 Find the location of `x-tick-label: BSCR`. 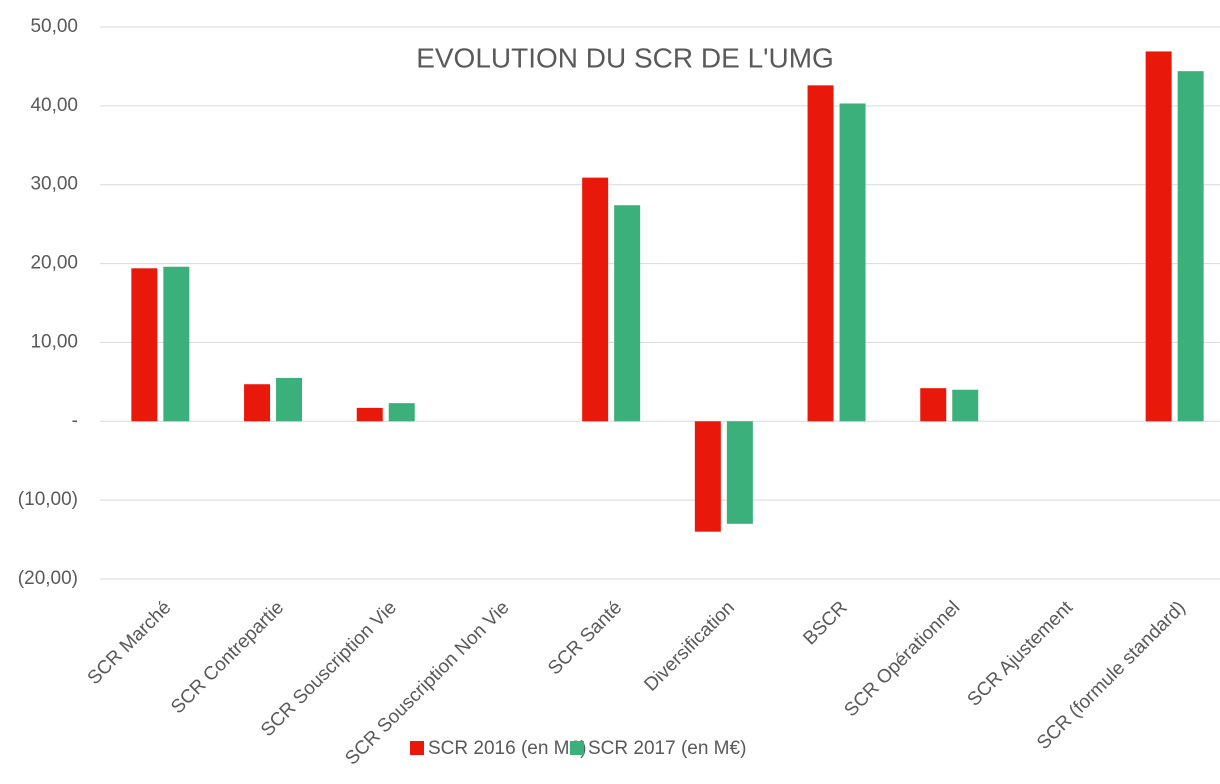

x-tick-label: BSCR is located at coordinates (825, 623).